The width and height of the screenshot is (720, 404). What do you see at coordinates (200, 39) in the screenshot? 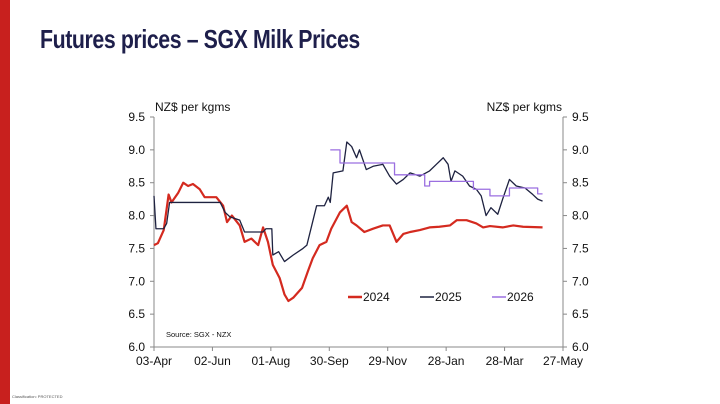
I see `page-title: Futures prices – SGX Milk Prices` at bounding box center [200, 39].